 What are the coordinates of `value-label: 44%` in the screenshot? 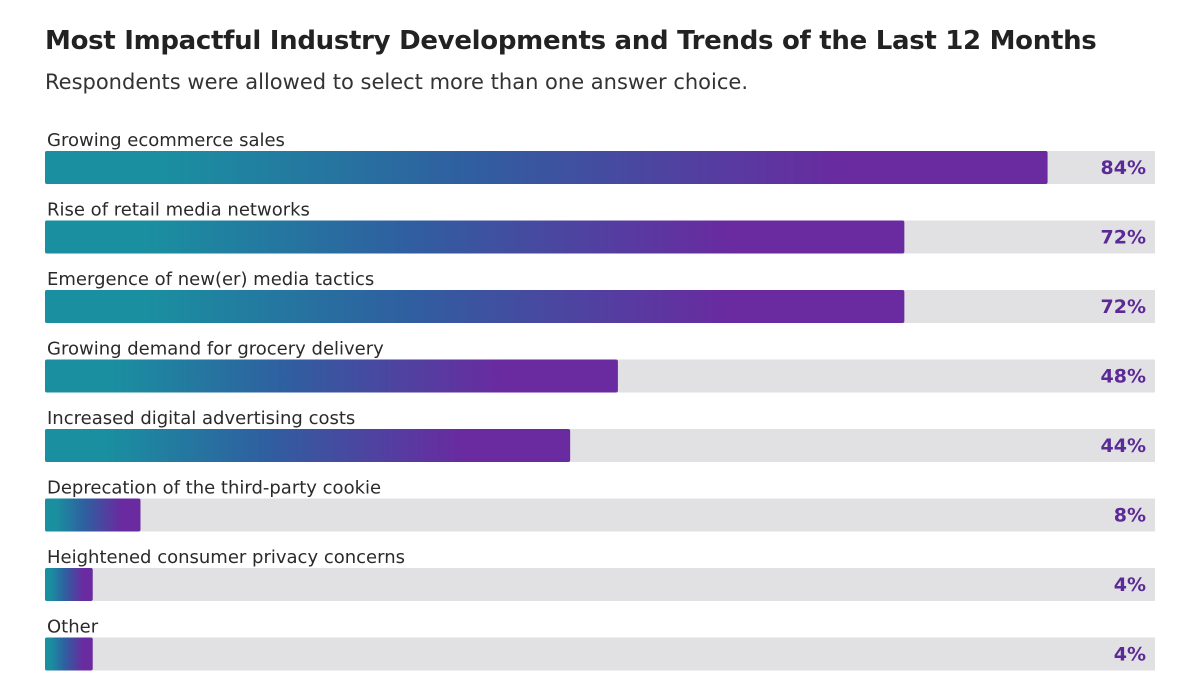 It's located at (1123, 446).